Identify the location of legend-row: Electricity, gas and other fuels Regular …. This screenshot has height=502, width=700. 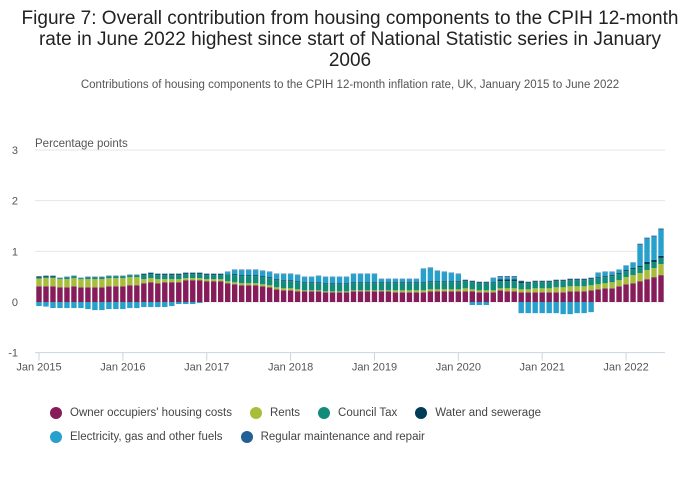
(360, 437).